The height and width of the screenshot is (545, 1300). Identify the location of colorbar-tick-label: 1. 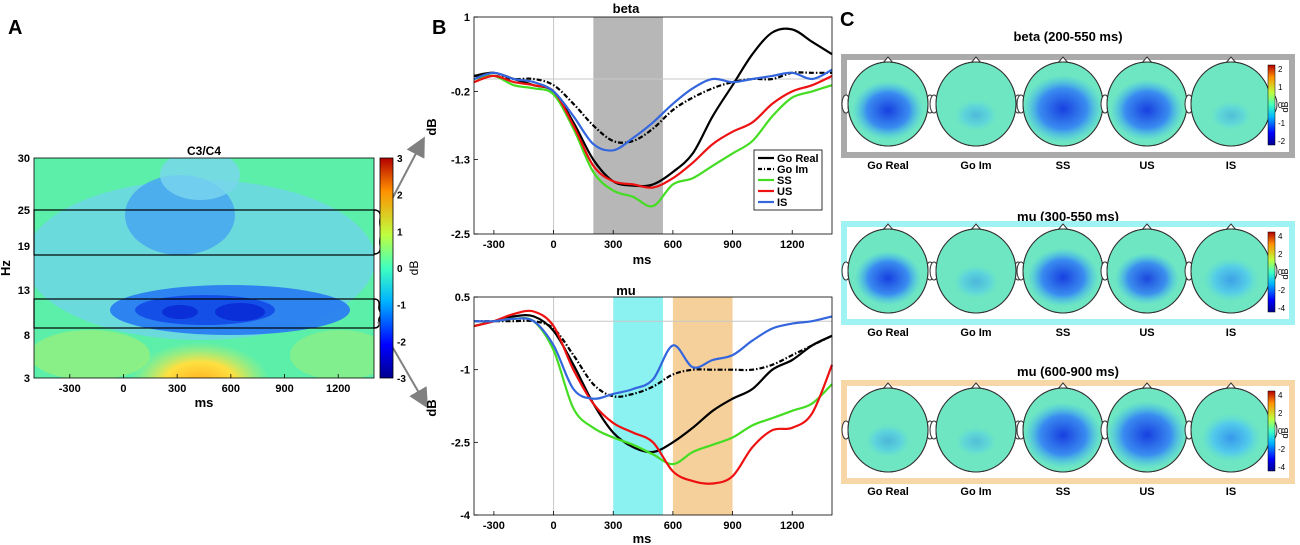
(400, 232).